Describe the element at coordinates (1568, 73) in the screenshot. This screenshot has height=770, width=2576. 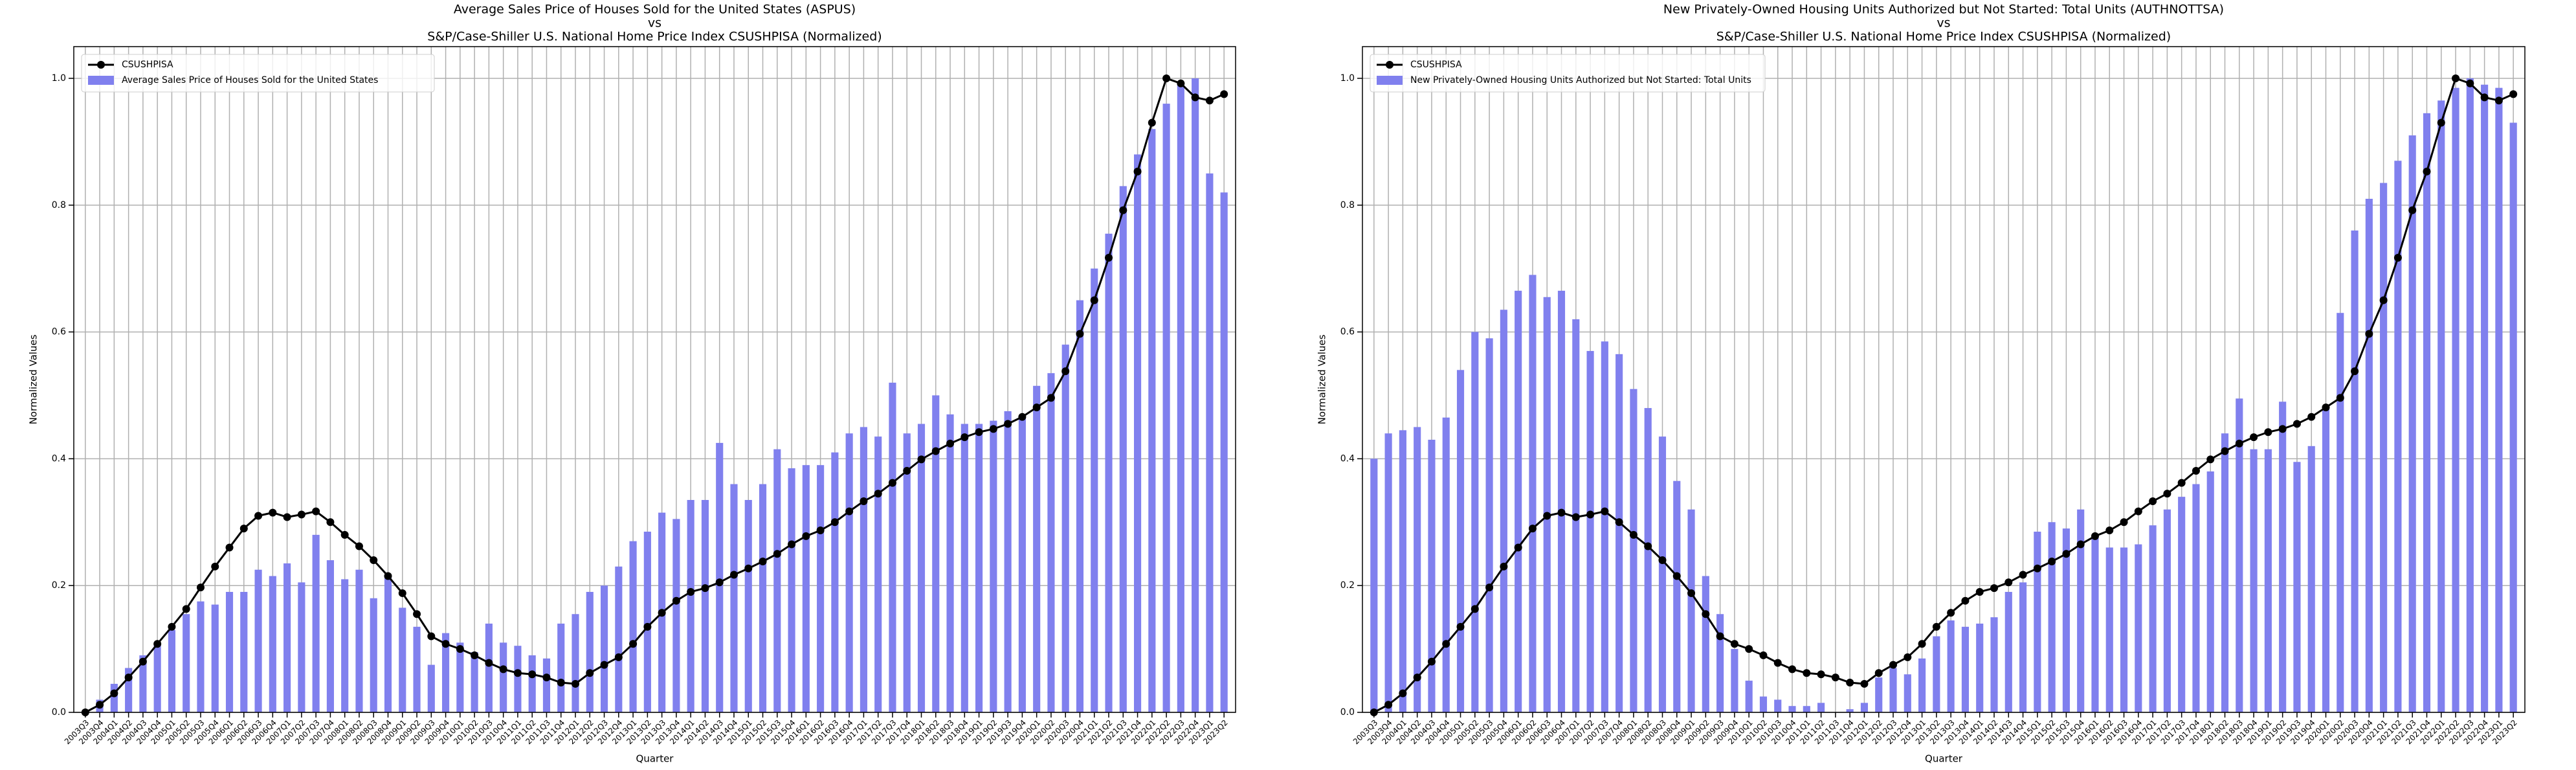
I see `legend-box` at that location.